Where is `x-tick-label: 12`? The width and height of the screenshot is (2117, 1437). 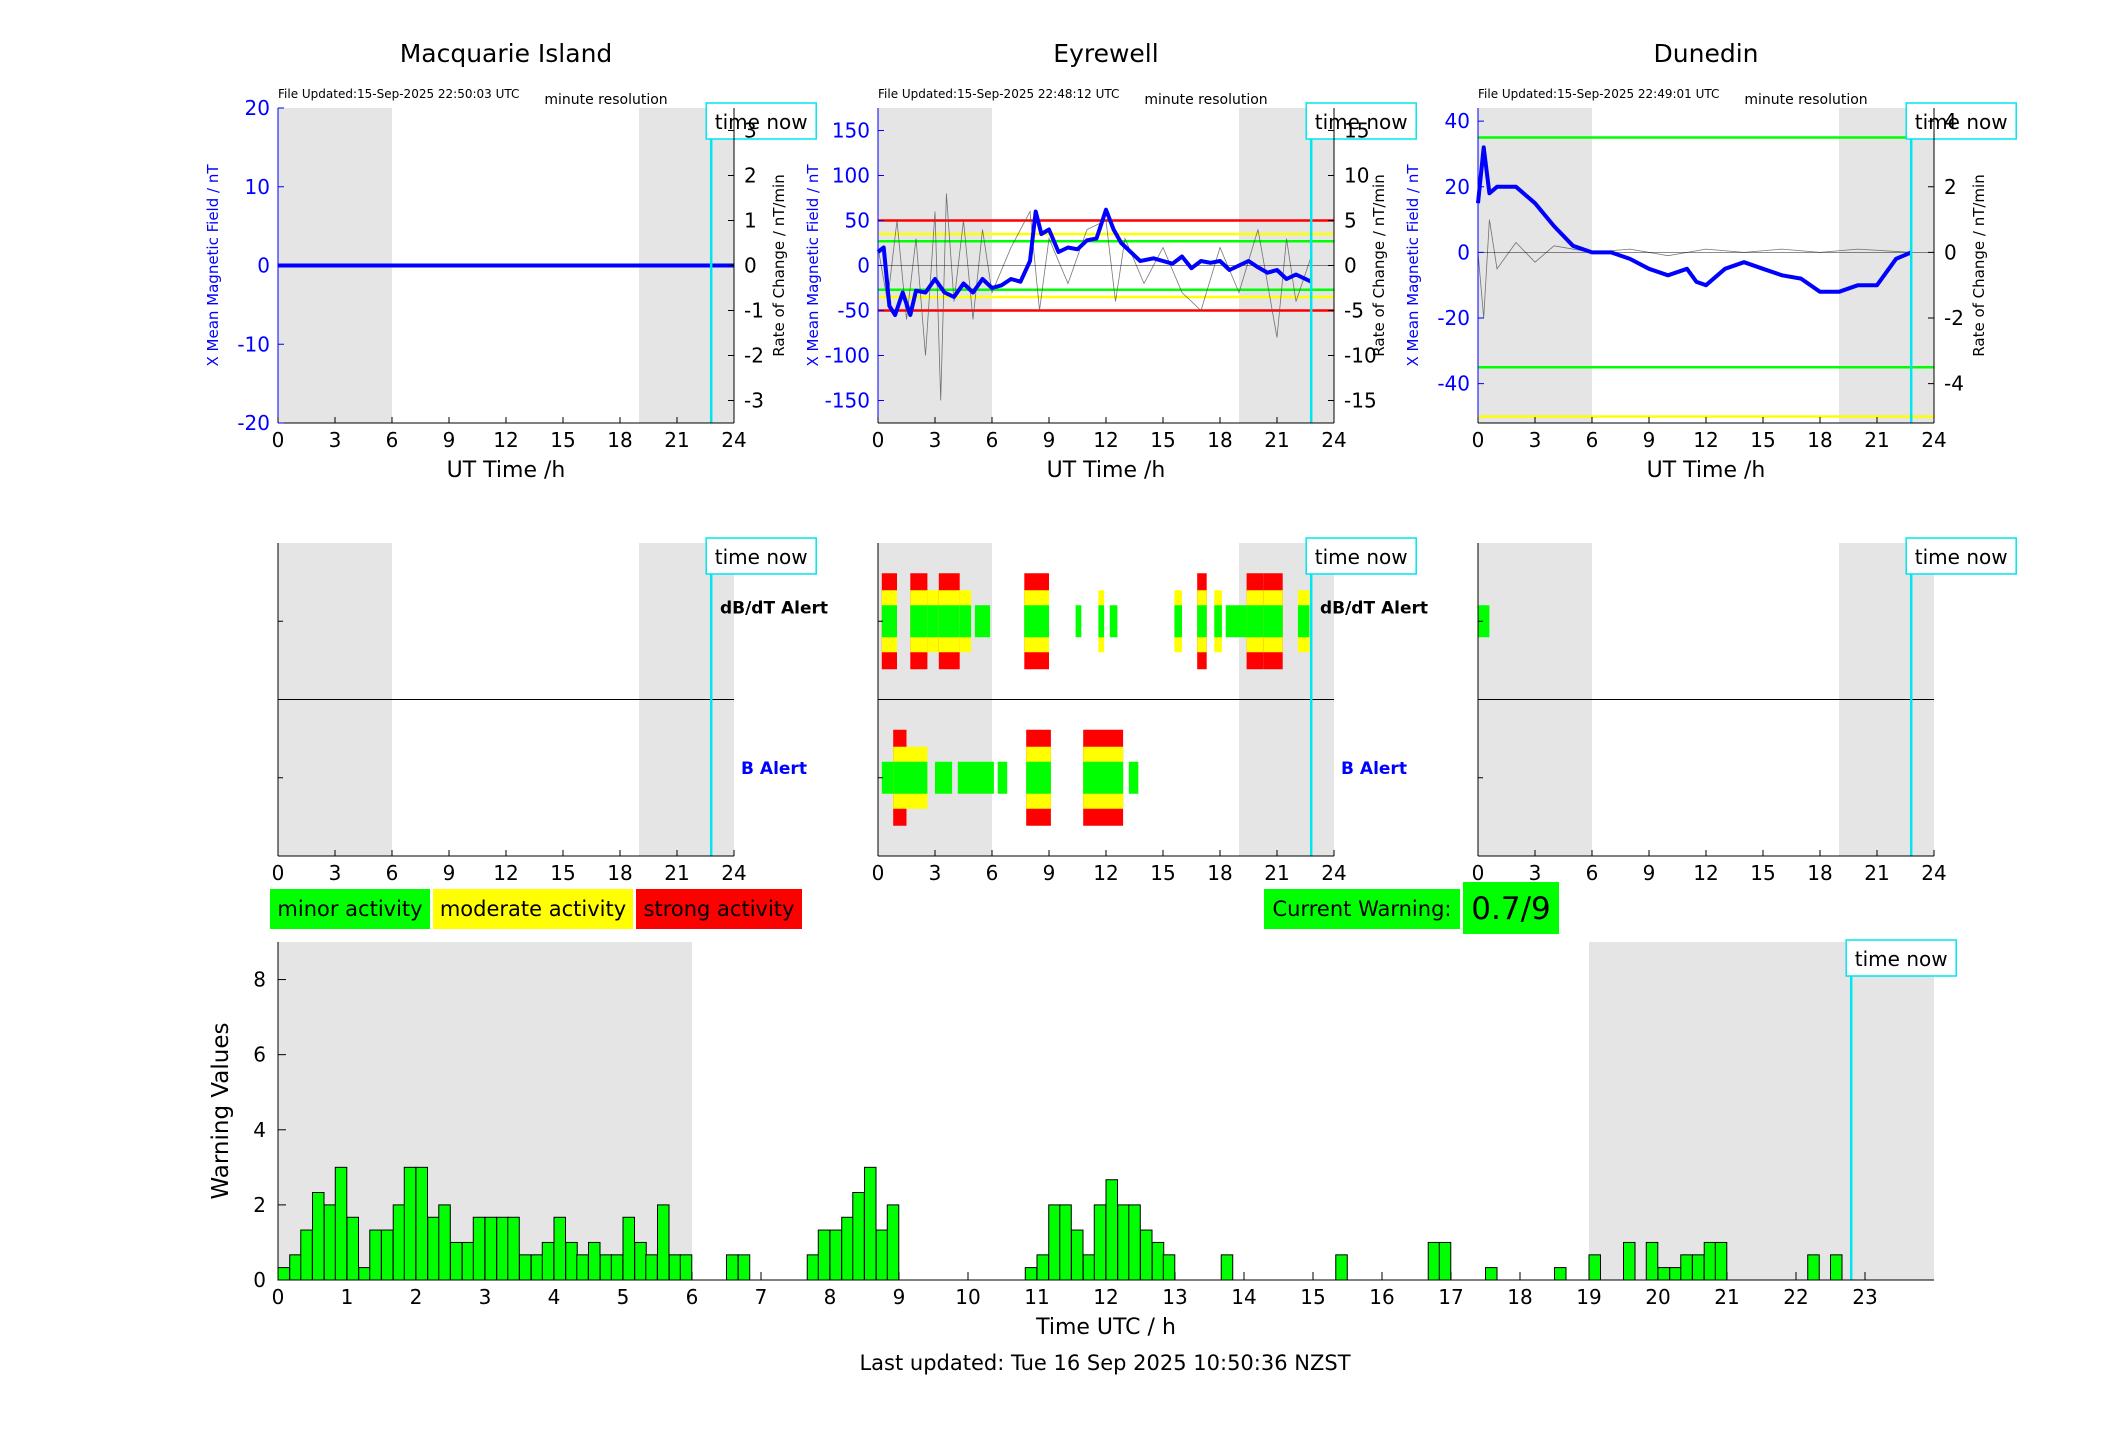 x-tick-label: 12 is located at coordinates (505, 873).